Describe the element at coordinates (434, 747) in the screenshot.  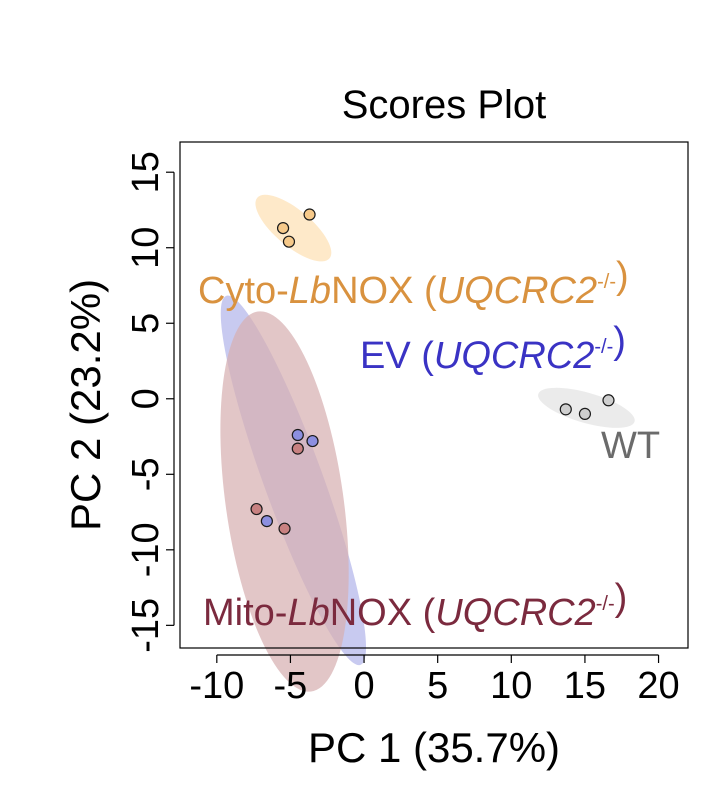
I see `x-axis-label: PC 1 (35.7%)` at that location.